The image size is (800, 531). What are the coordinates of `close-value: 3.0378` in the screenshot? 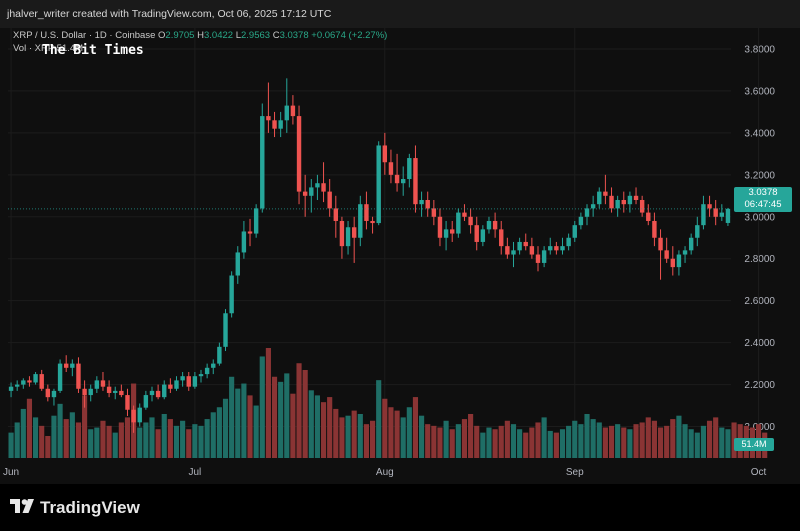 It's located at (294, 35).